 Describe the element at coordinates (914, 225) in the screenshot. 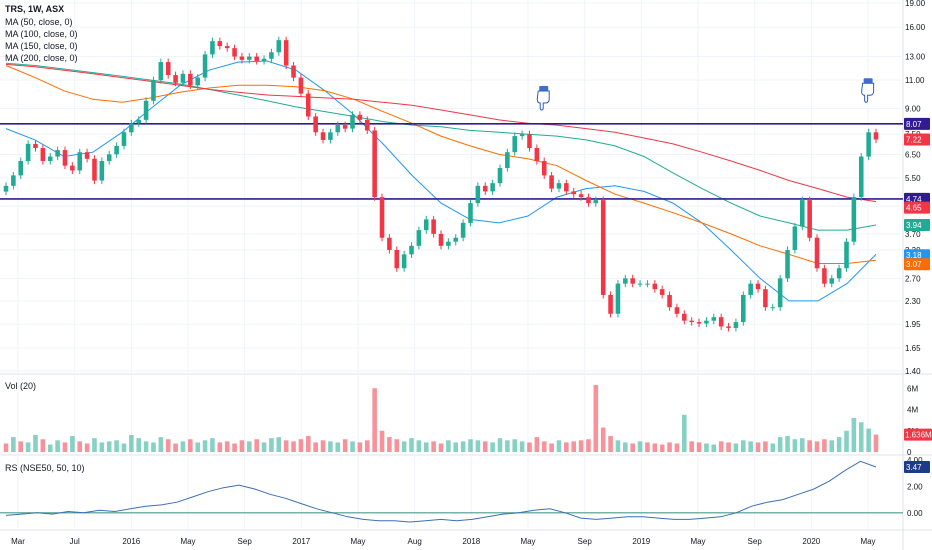

I see `price-badge-label: 3.94` at that location.